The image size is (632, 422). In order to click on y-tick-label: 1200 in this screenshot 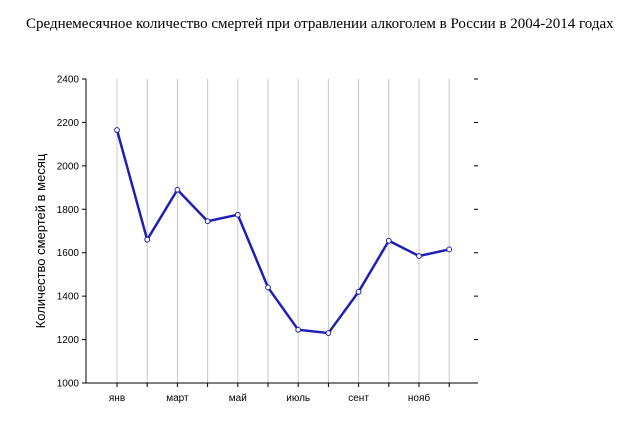, I will do `click(68, 340)`.